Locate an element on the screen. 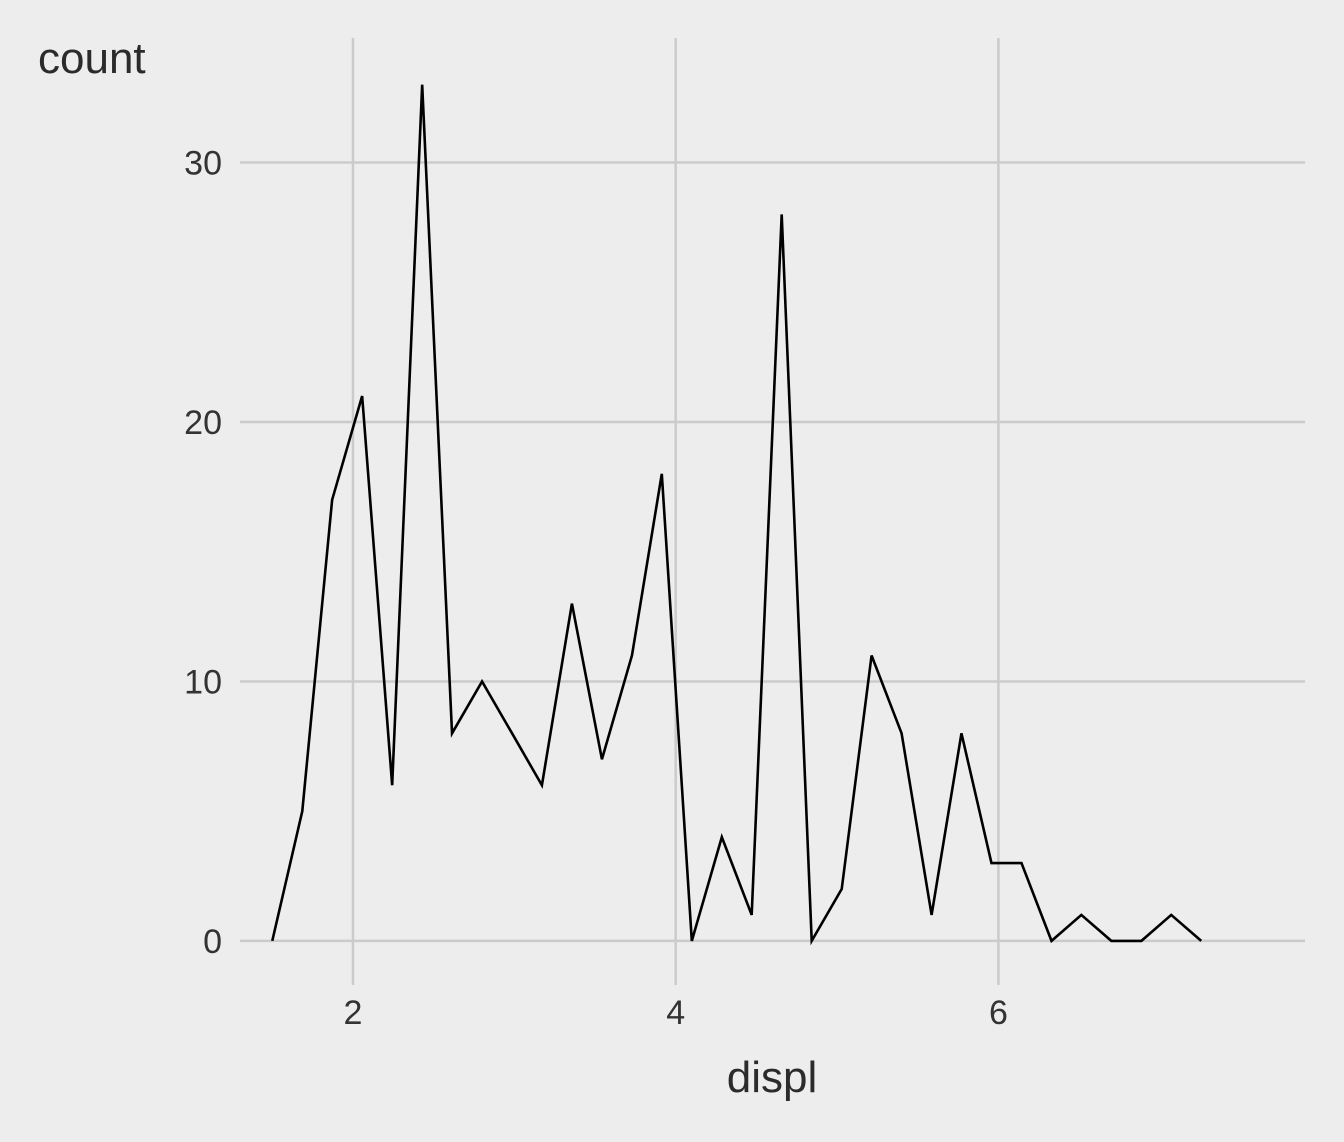 The width and height of the screenshot is (1344, 1142). x-tick-label: 6 is located at coordinates (998, 1013).